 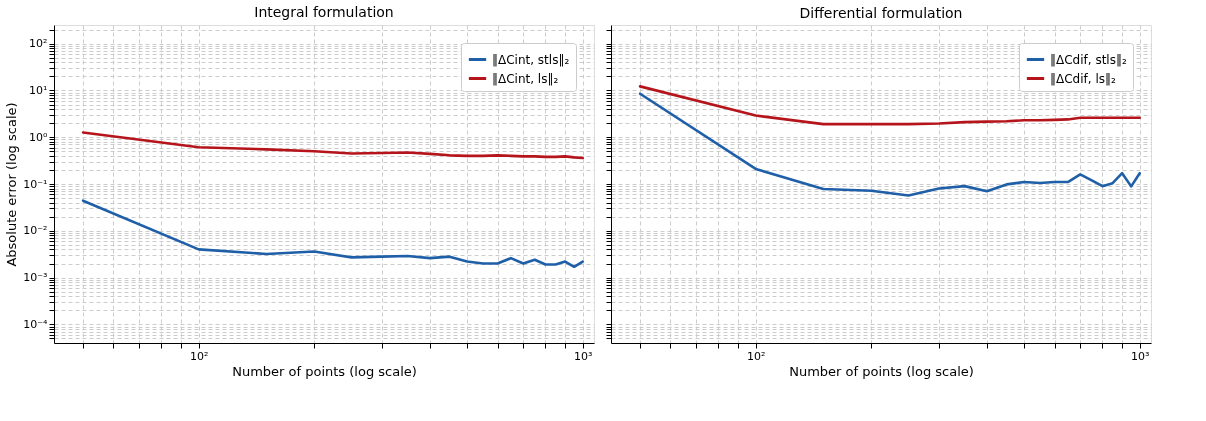 I want to click on legend-label: ‖ΔCdif, ls‖₂, so click(x=1083, y=78).